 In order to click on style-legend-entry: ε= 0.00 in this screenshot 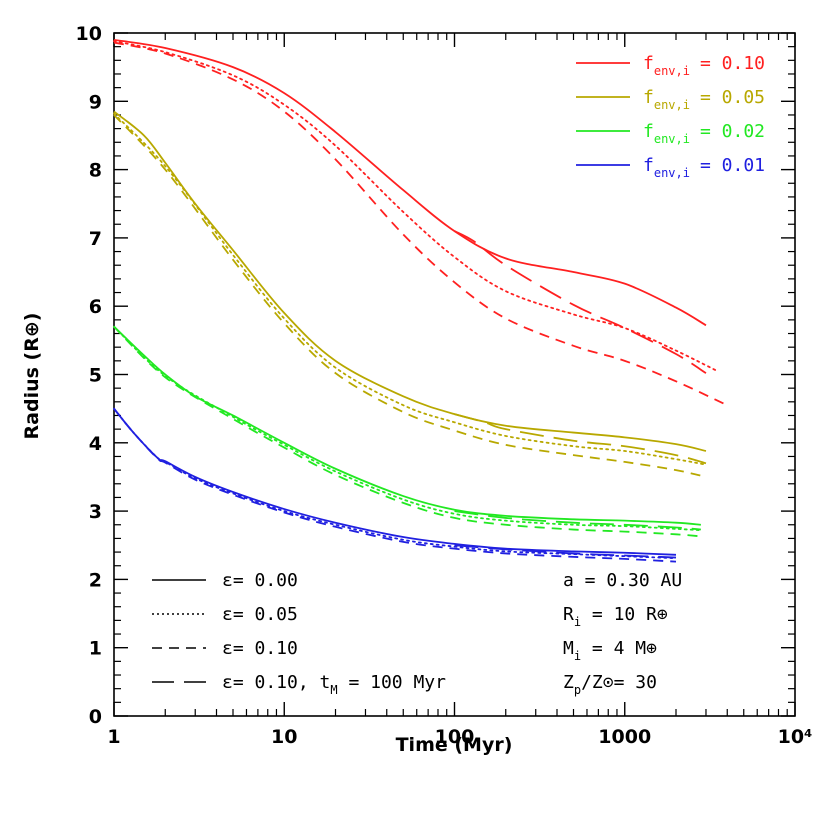, I will do `click(260, 580)`.